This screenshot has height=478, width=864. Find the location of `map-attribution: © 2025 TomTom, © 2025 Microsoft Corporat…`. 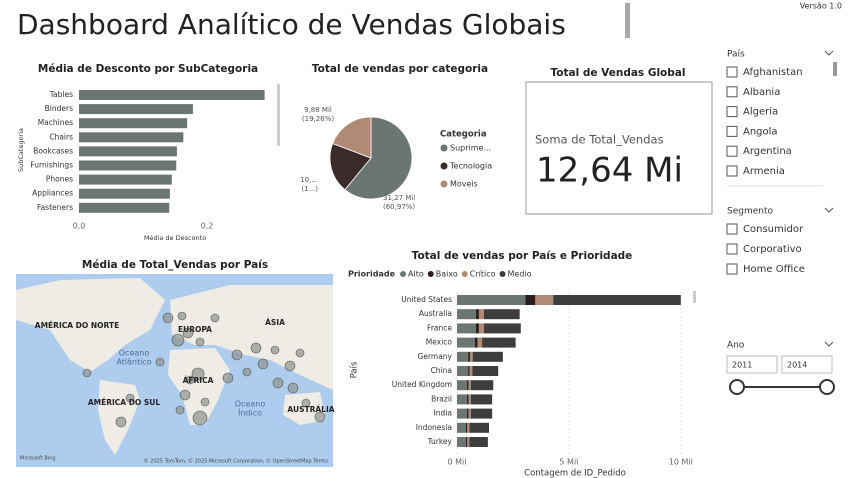

map-attribution: © 2025 TomTom, © 2025 Microsoft Corporat… is located at coordinates (236, 461).